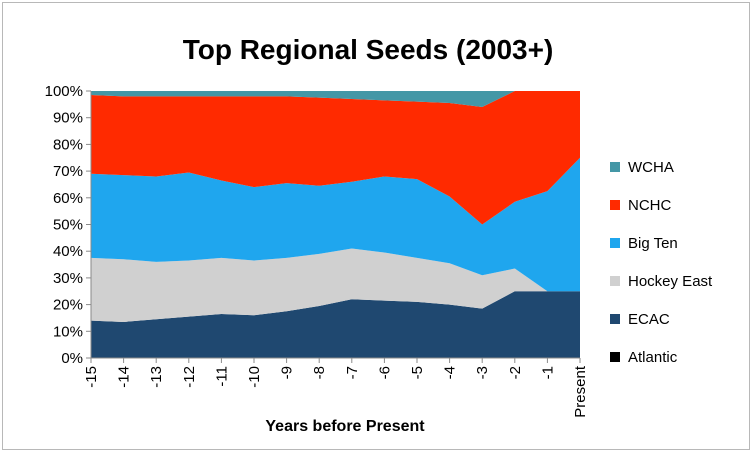 The height and width of the screenshot is (454, 754). Describe the element at coordinates (221, 376) in the screenshot. I see `x-tick-label: -11` at that location.